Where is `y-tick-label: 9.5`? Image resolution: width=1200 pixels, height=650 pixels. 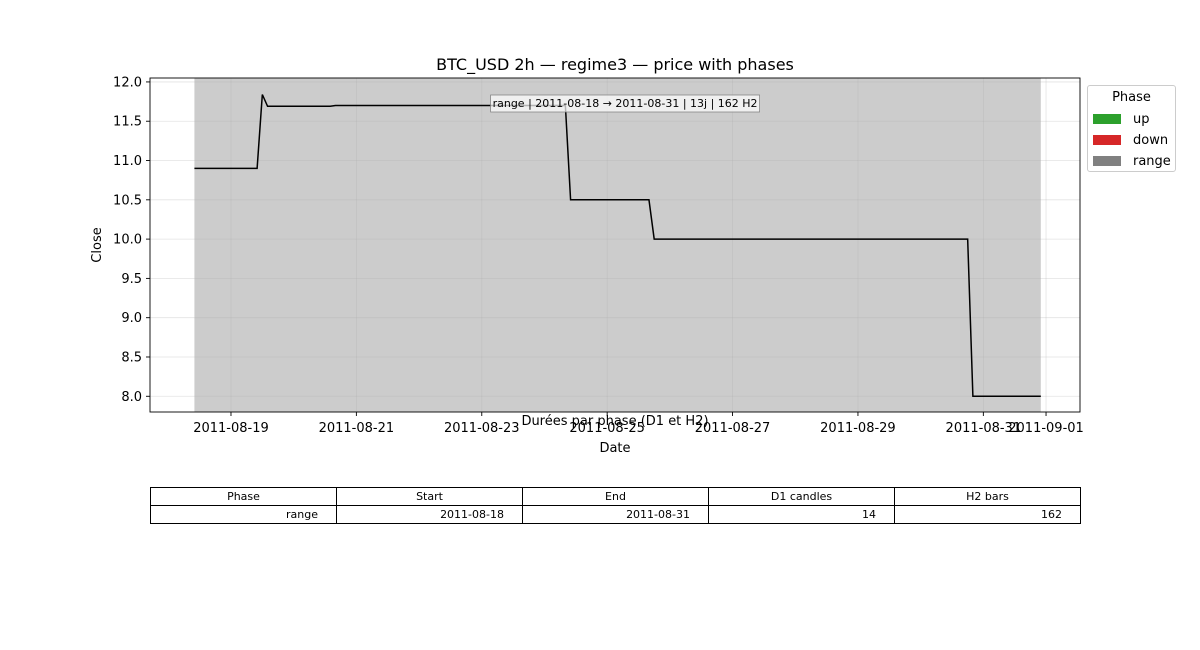 y-tick-label: 9.5 is located at coordinates (131, 279).